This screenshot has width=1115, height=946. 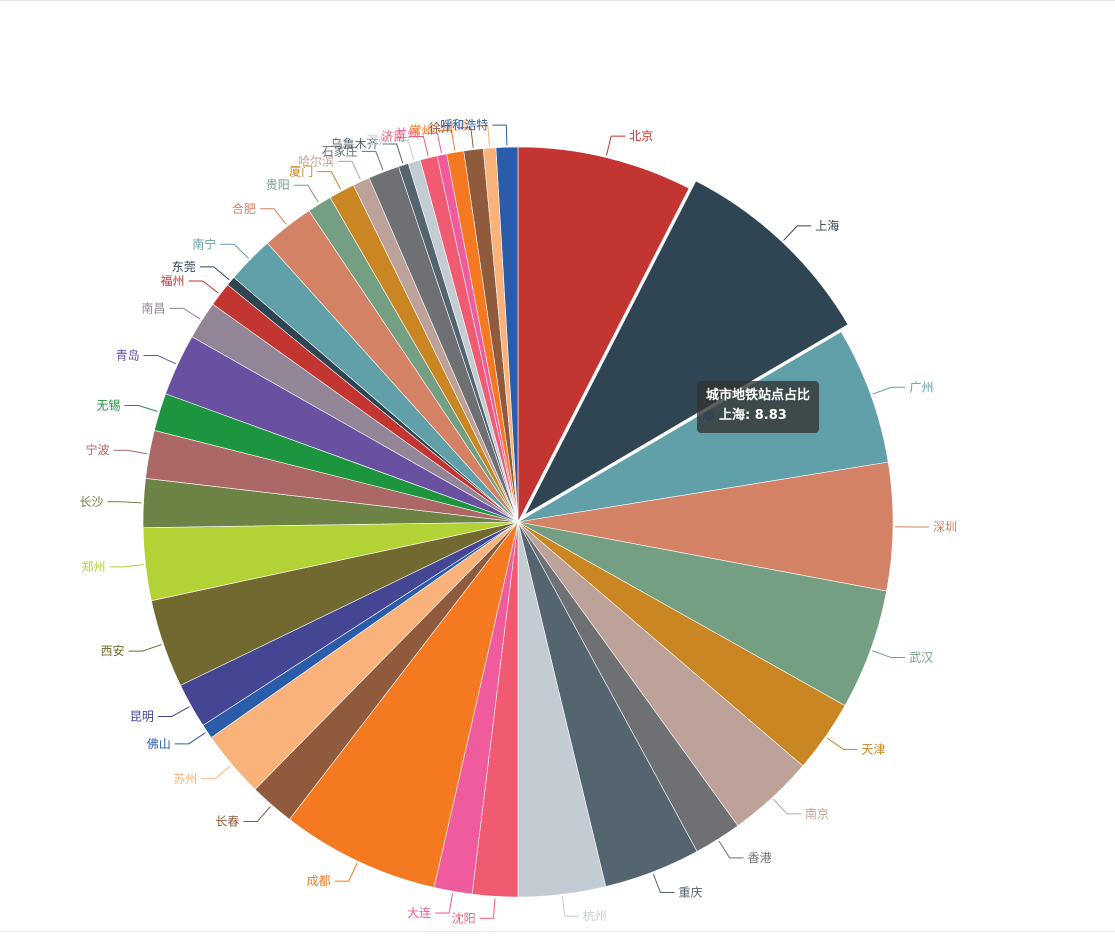 What do you see at coordinates (731, 849) in the screenshot?
I see `label-line-香港` at bounding box center [731, 849].